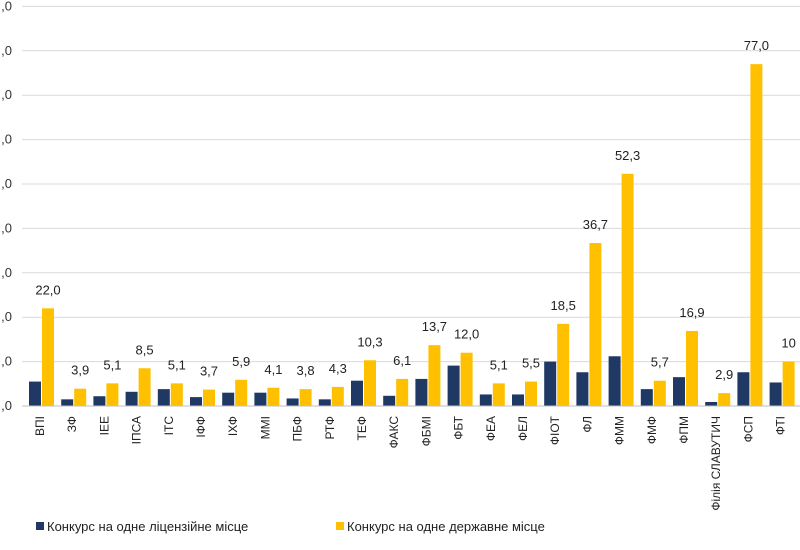  I want to click on x-tick-label: ІЕЕ, so click(104, 425).